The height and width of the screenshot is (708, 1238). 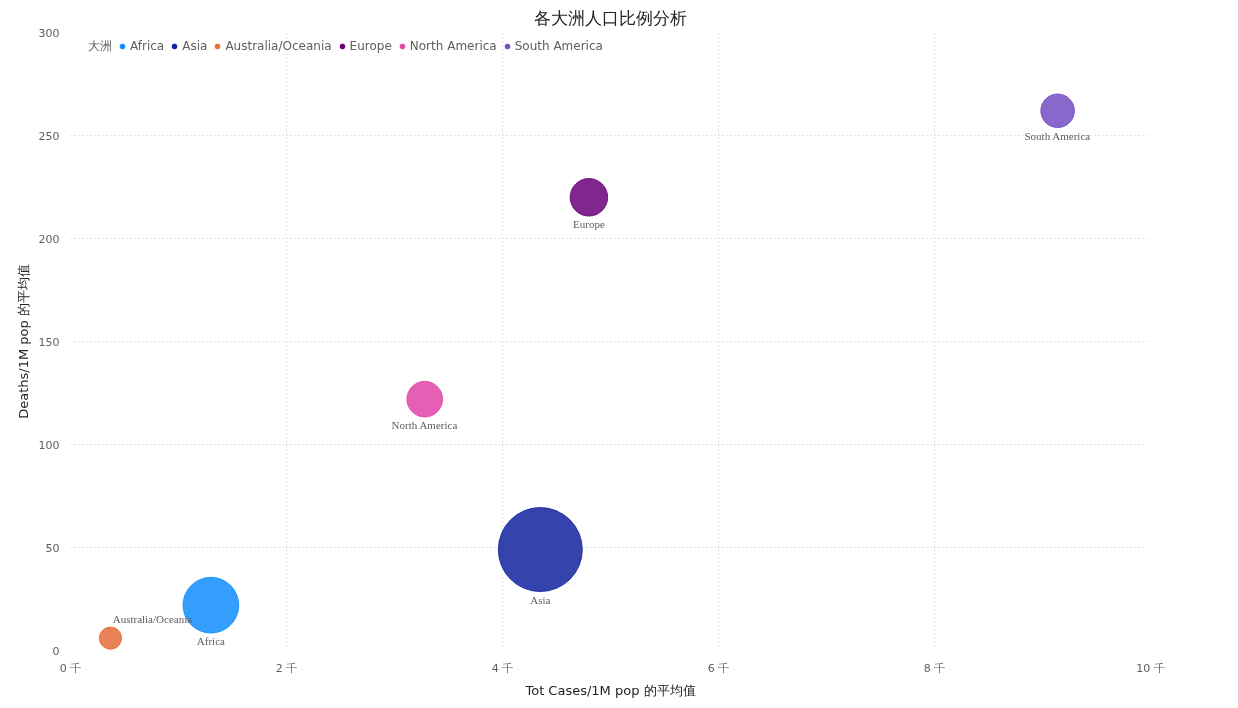 I want to click on legend-label: Africa, so click(x=147, y=46).